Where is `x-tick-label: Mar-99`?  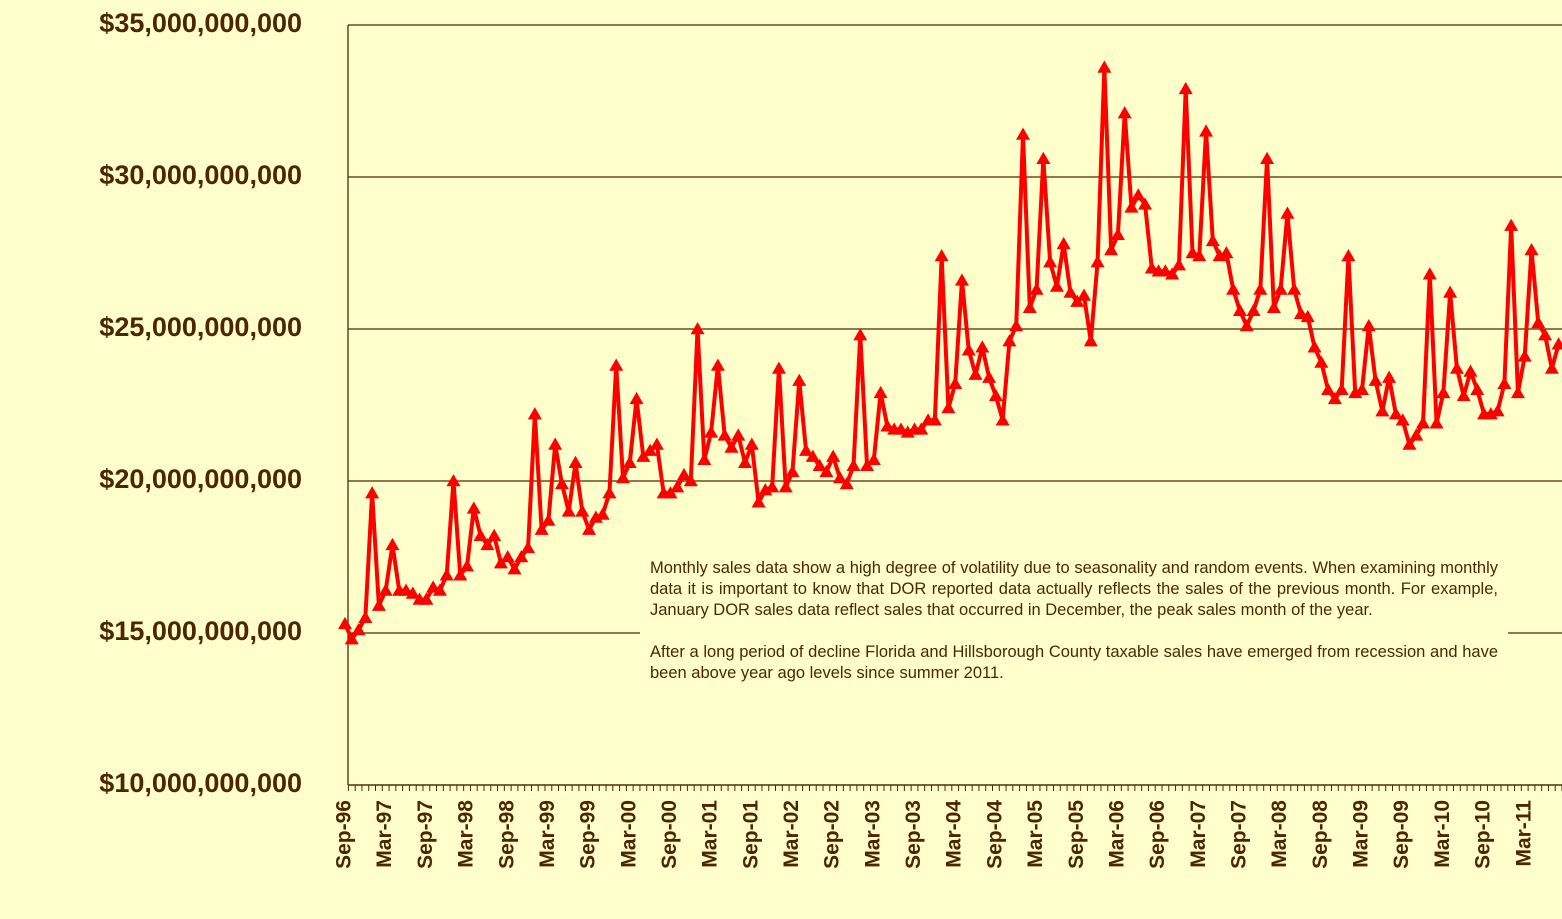
x-tick-label: Mar-99 is located at coordinates (547, 834).